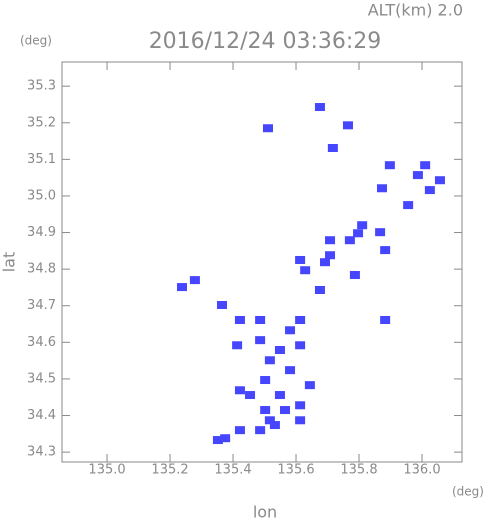  What do you see at coordinates (295, 470) in the screenshot?
I see `x-tick-label: 135.6` at bounding box center [295, 470].